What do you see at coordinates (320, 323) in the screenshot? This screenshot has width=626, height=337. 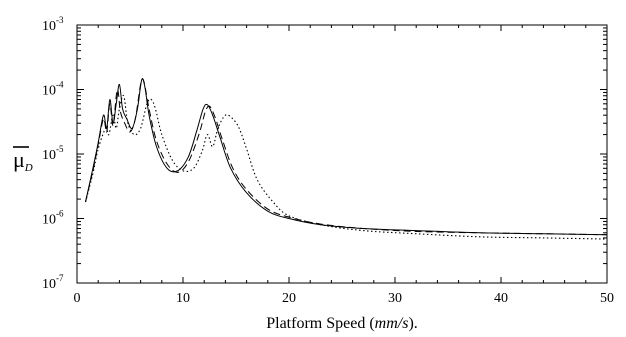 I see `x-axis-title-prefix: Platform Speed (` at bounding box center [320, 323].